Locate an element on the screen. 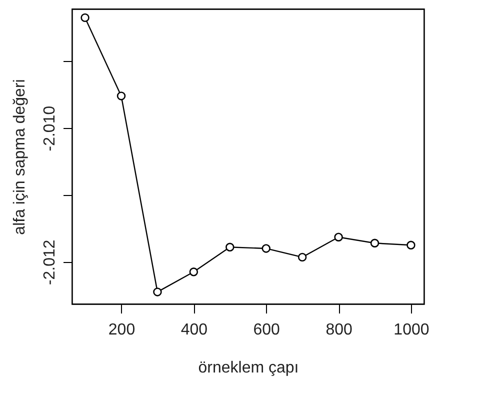  x-tick-label: 800 is located at coordinates (339, 330).